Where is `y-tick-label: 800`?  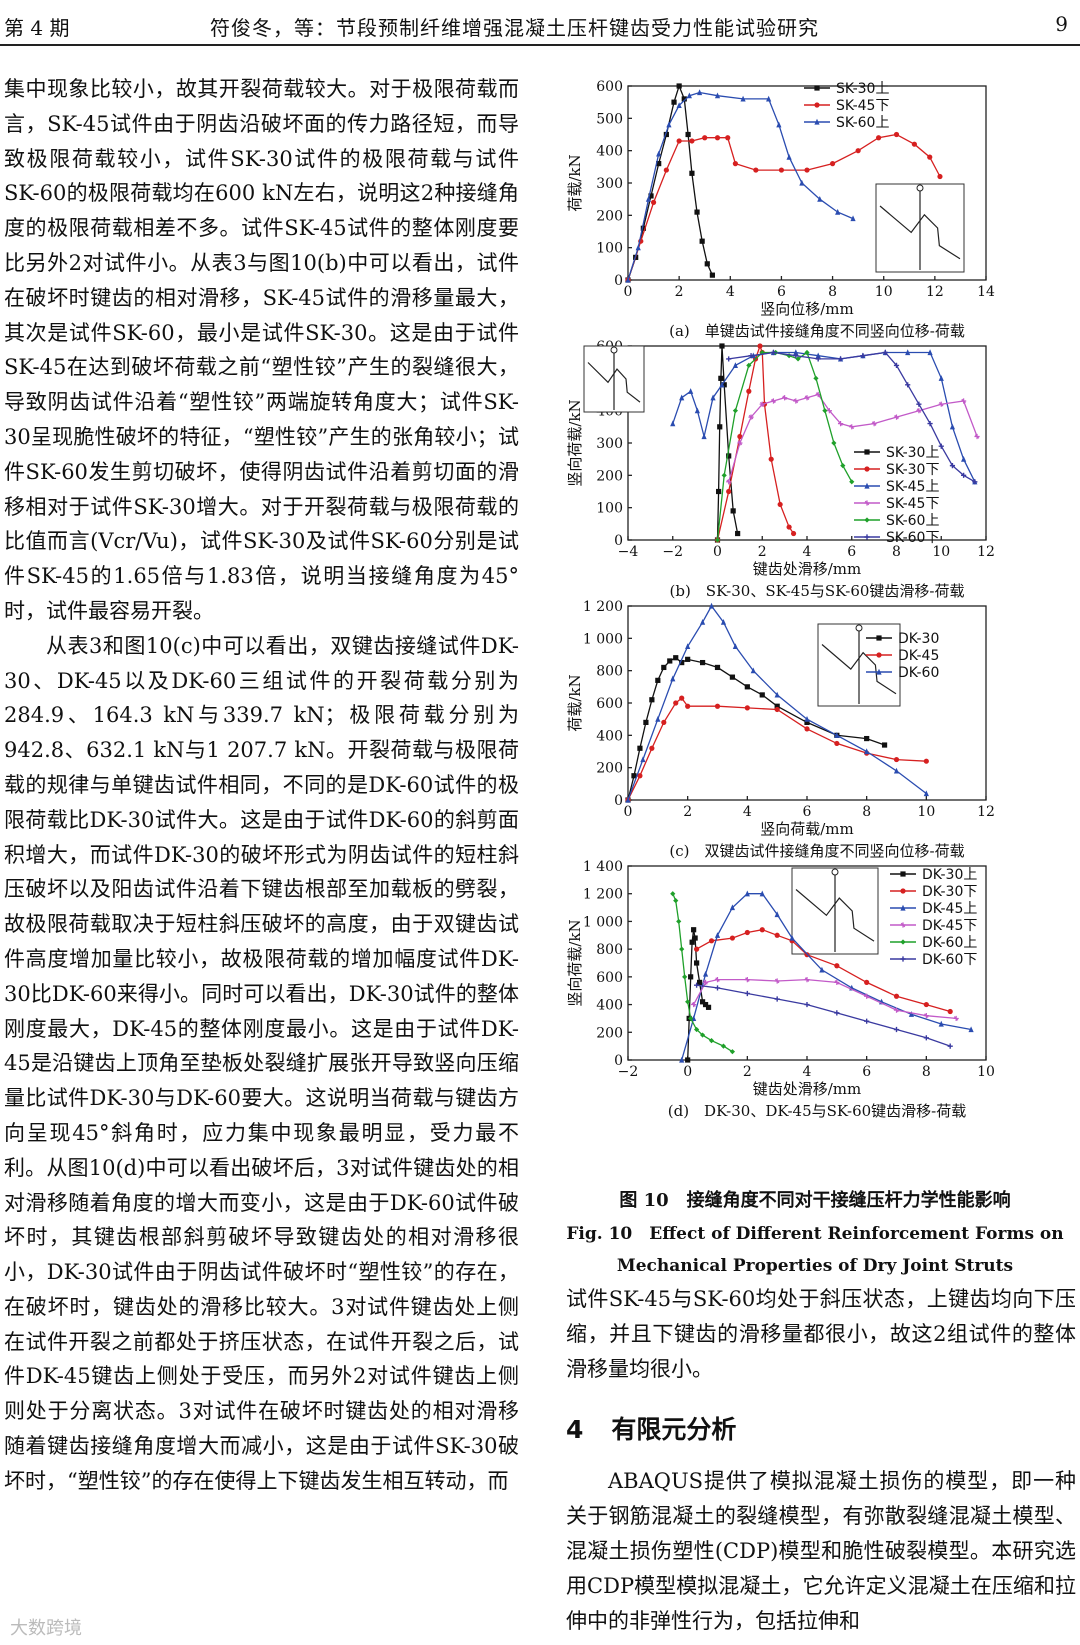
y-tick-label: 800 is located at coordinates (609, 950).